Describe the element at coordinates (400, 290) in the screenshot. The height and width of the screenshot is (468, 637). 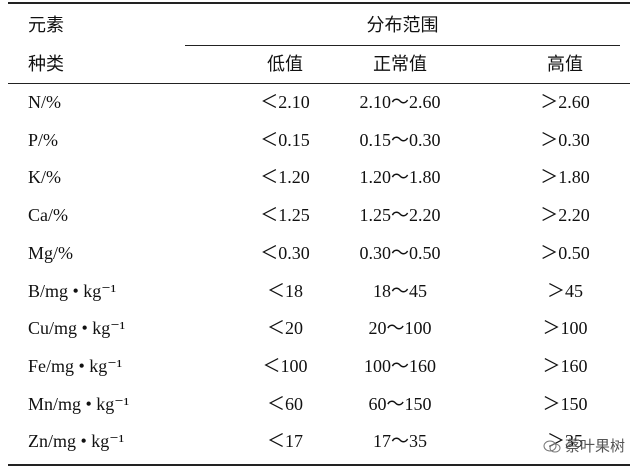
I see `table-cell: 18～45` at that location.